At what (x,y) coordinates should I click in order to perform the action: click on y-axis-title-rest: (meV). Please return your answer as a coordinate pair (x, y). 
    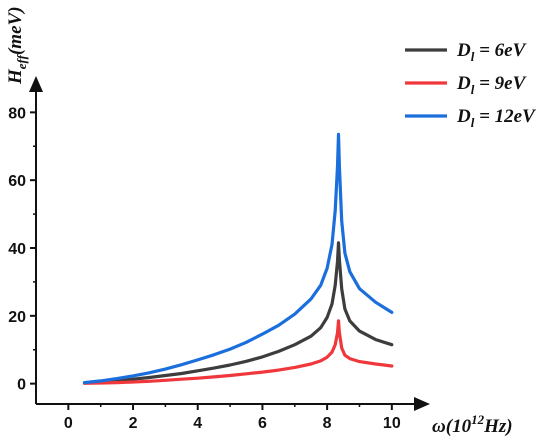
    Looking at the image, I should click on (15, 30).